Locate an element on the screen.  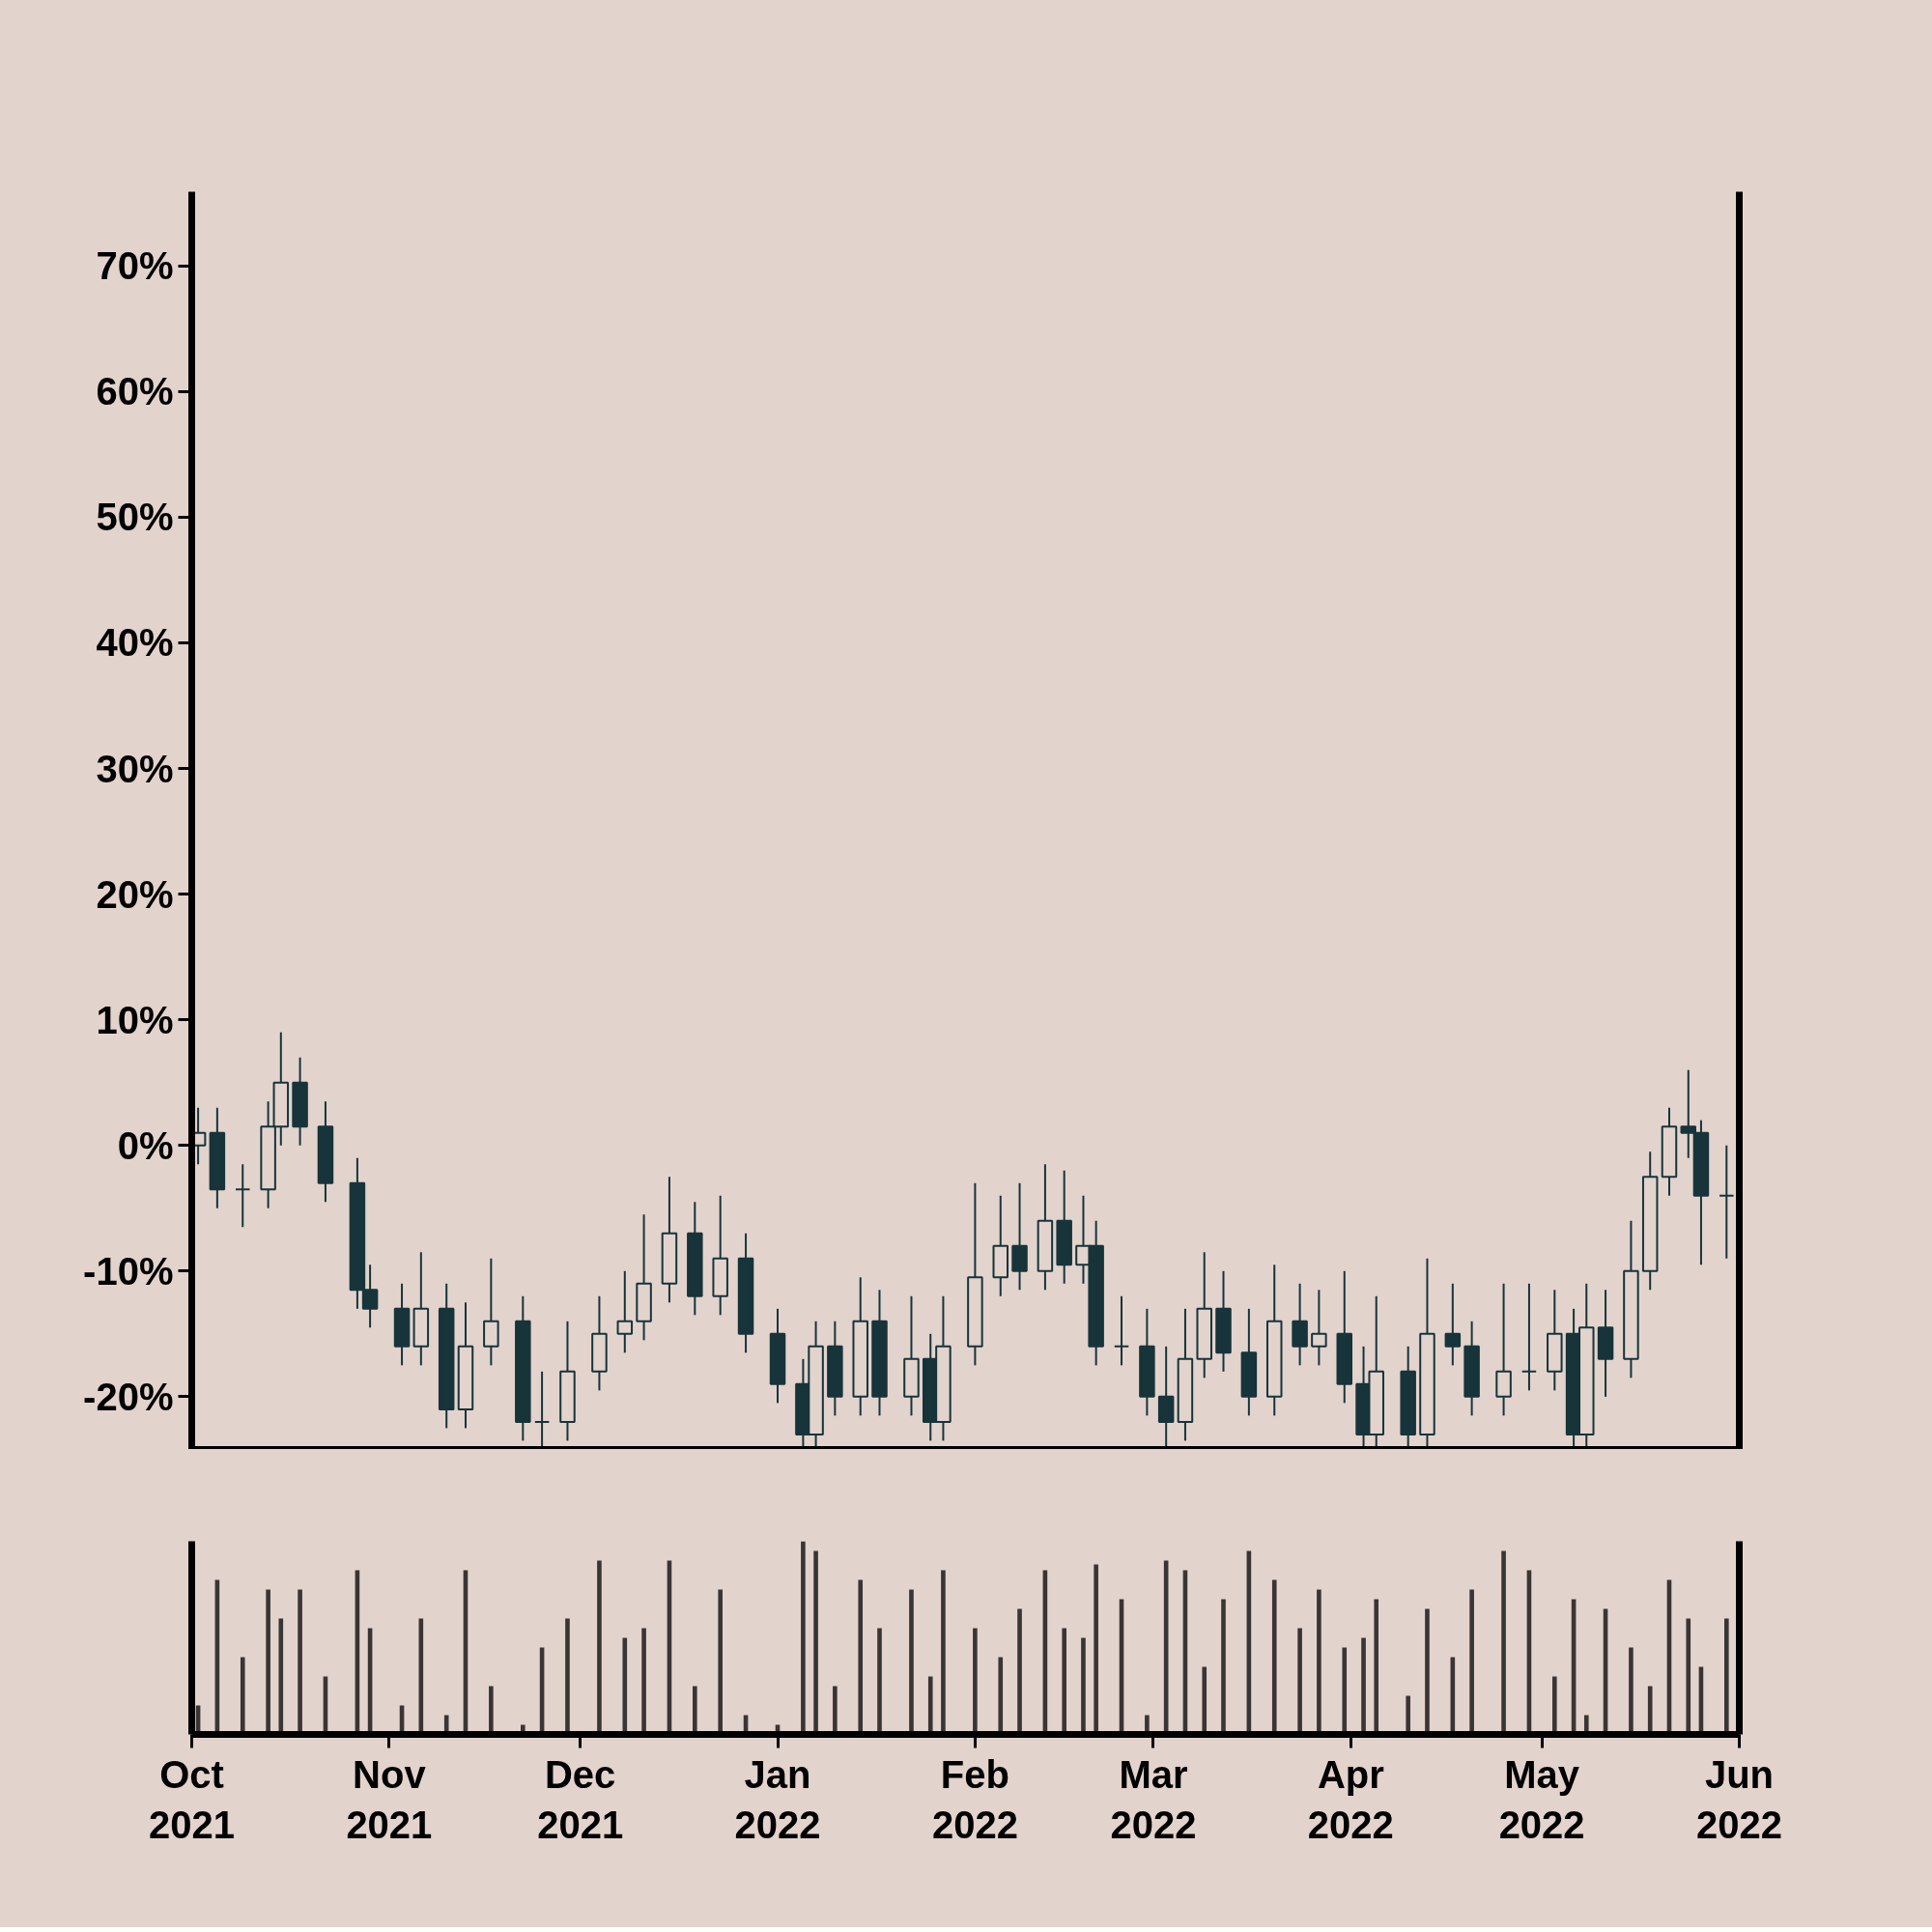
y-tick-label: 50% is located at coordinates (135, 517).